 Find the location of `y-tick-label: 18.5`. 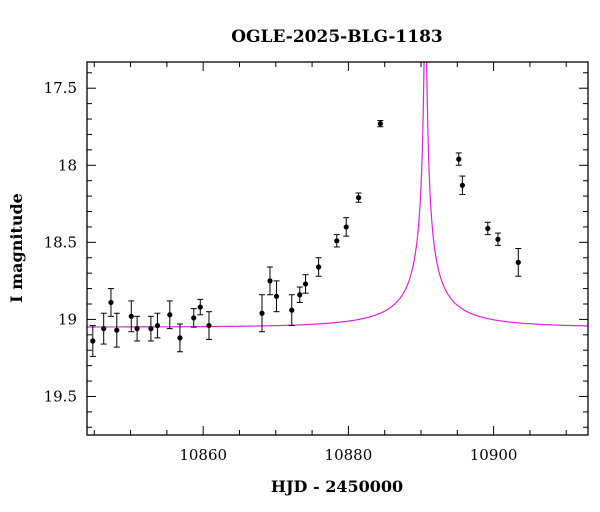

y-tick-label: 18.5 is located at coordinates (60, 242).